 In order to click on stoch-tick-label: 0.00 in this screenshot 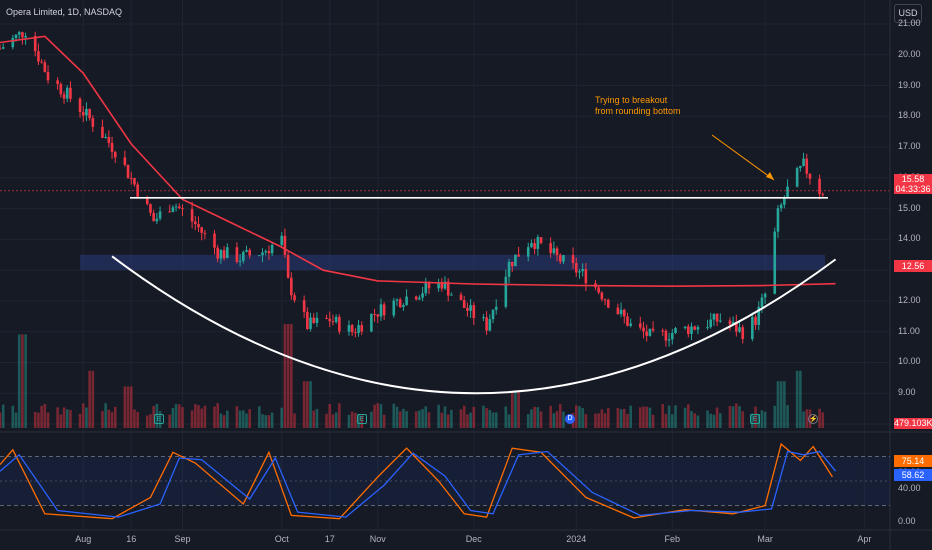, I will do `click(907, 521)`.